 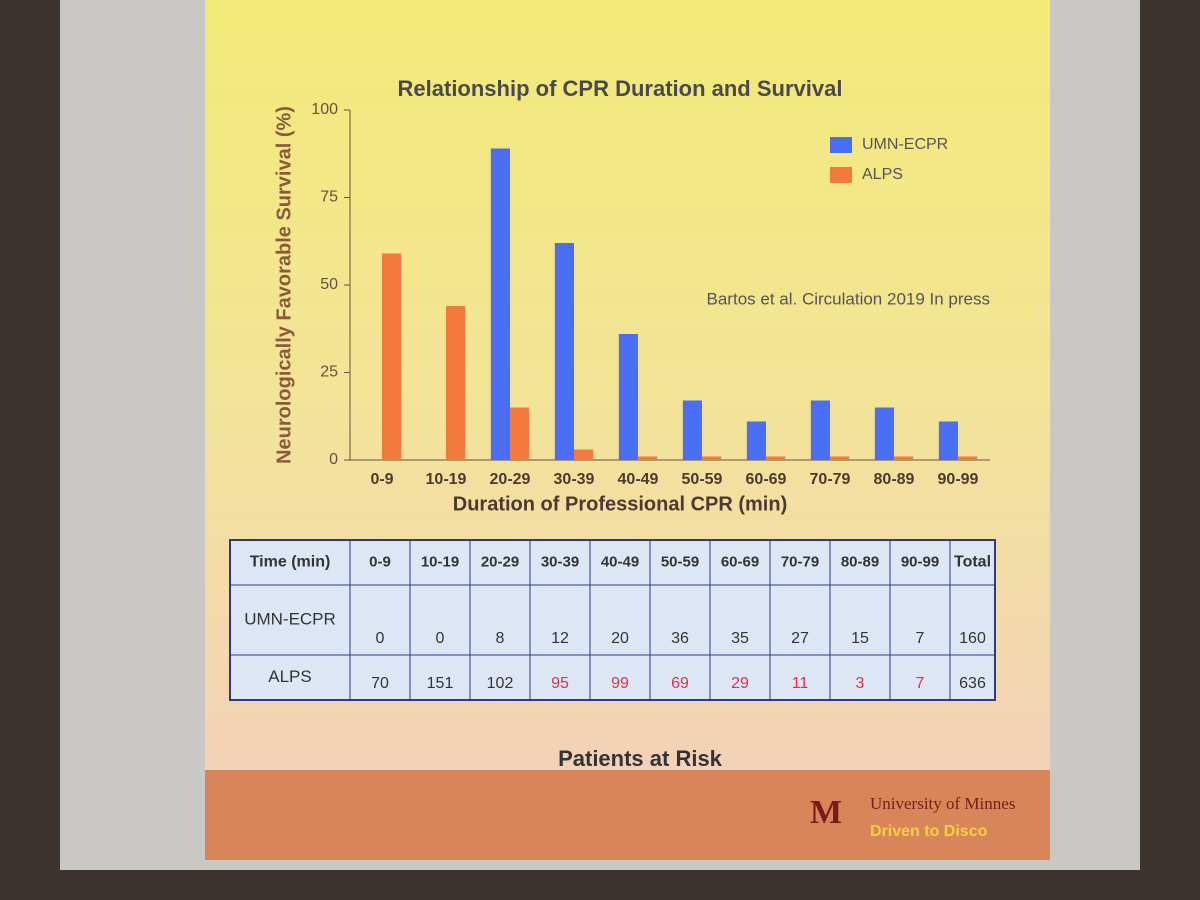 What do you see at coordinates (329, 372) in the screenshot?
I see `y-tick-label: 25` at bounding box center [329, 372].